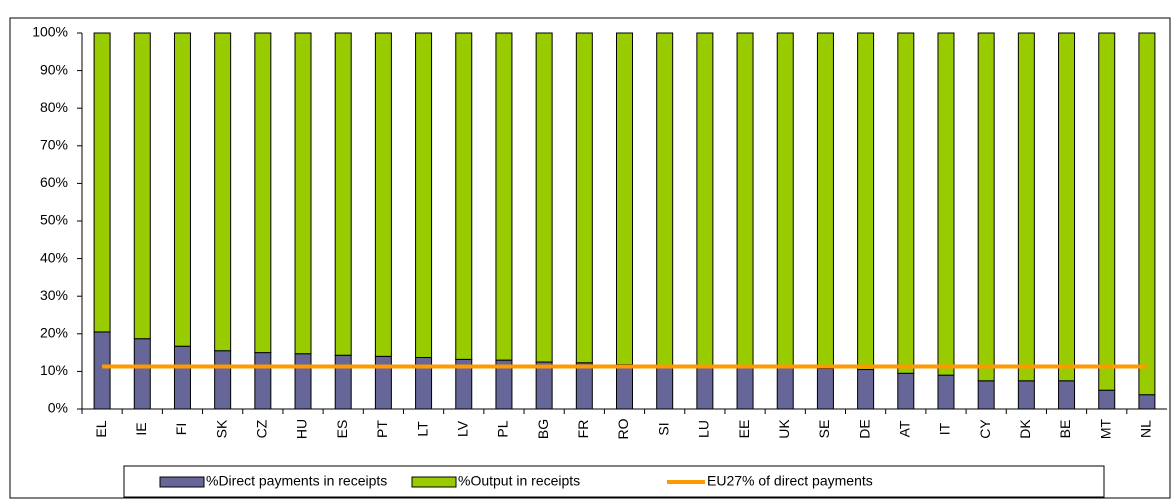 The width and height of the screenshot is (1173, 504). What do you see at coordinates (704, 429) in the screenshot?
I see `x-tick-label: LU` at bounding box center [704, 429].